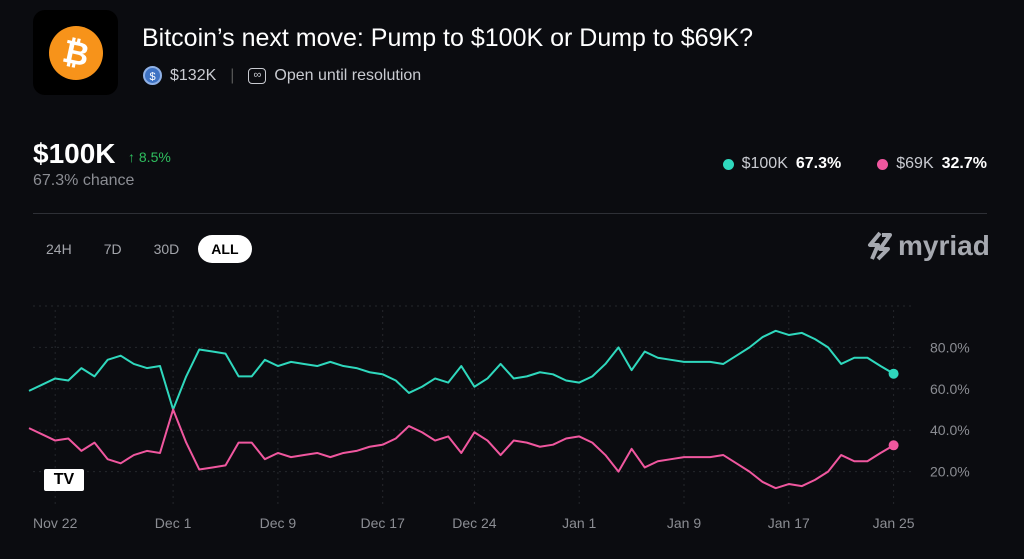 The image size is (1024, 559). What do you see at coordinates (193, 75) in the screenshot?
I see `volume: $132K` at bounding box center [193, 75].